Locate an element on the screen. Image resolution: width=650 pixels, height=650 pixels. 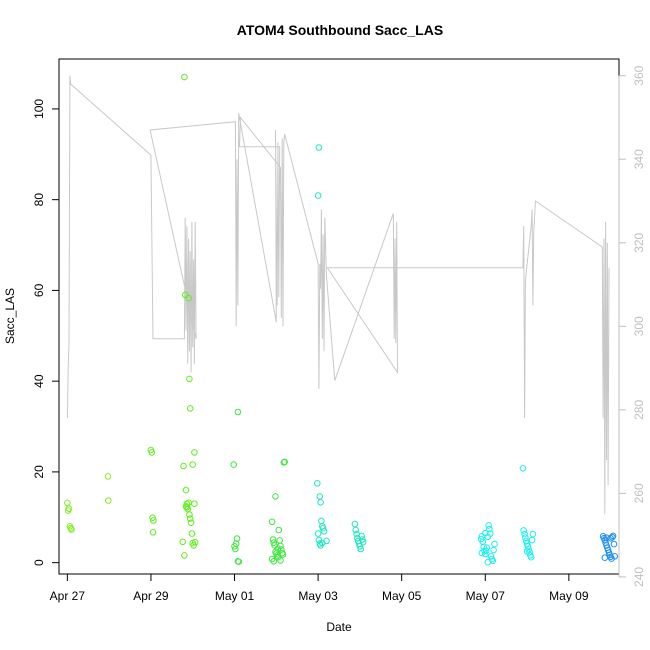
y-tick-label: 100 is located at coordinates (39, 109).